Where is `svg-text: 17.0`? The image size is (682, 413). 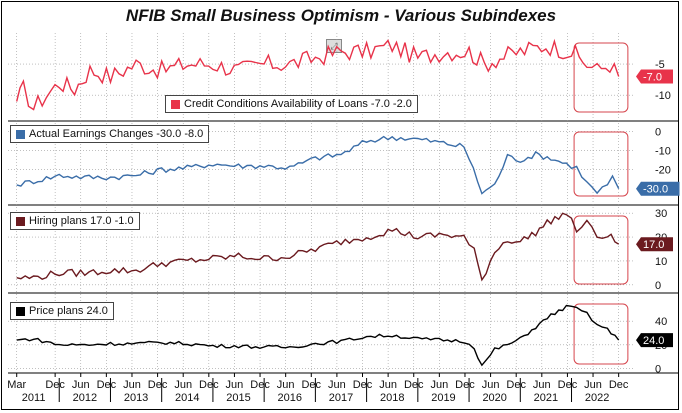
svg-text: 17.0 is located at coordinates (653, 245).